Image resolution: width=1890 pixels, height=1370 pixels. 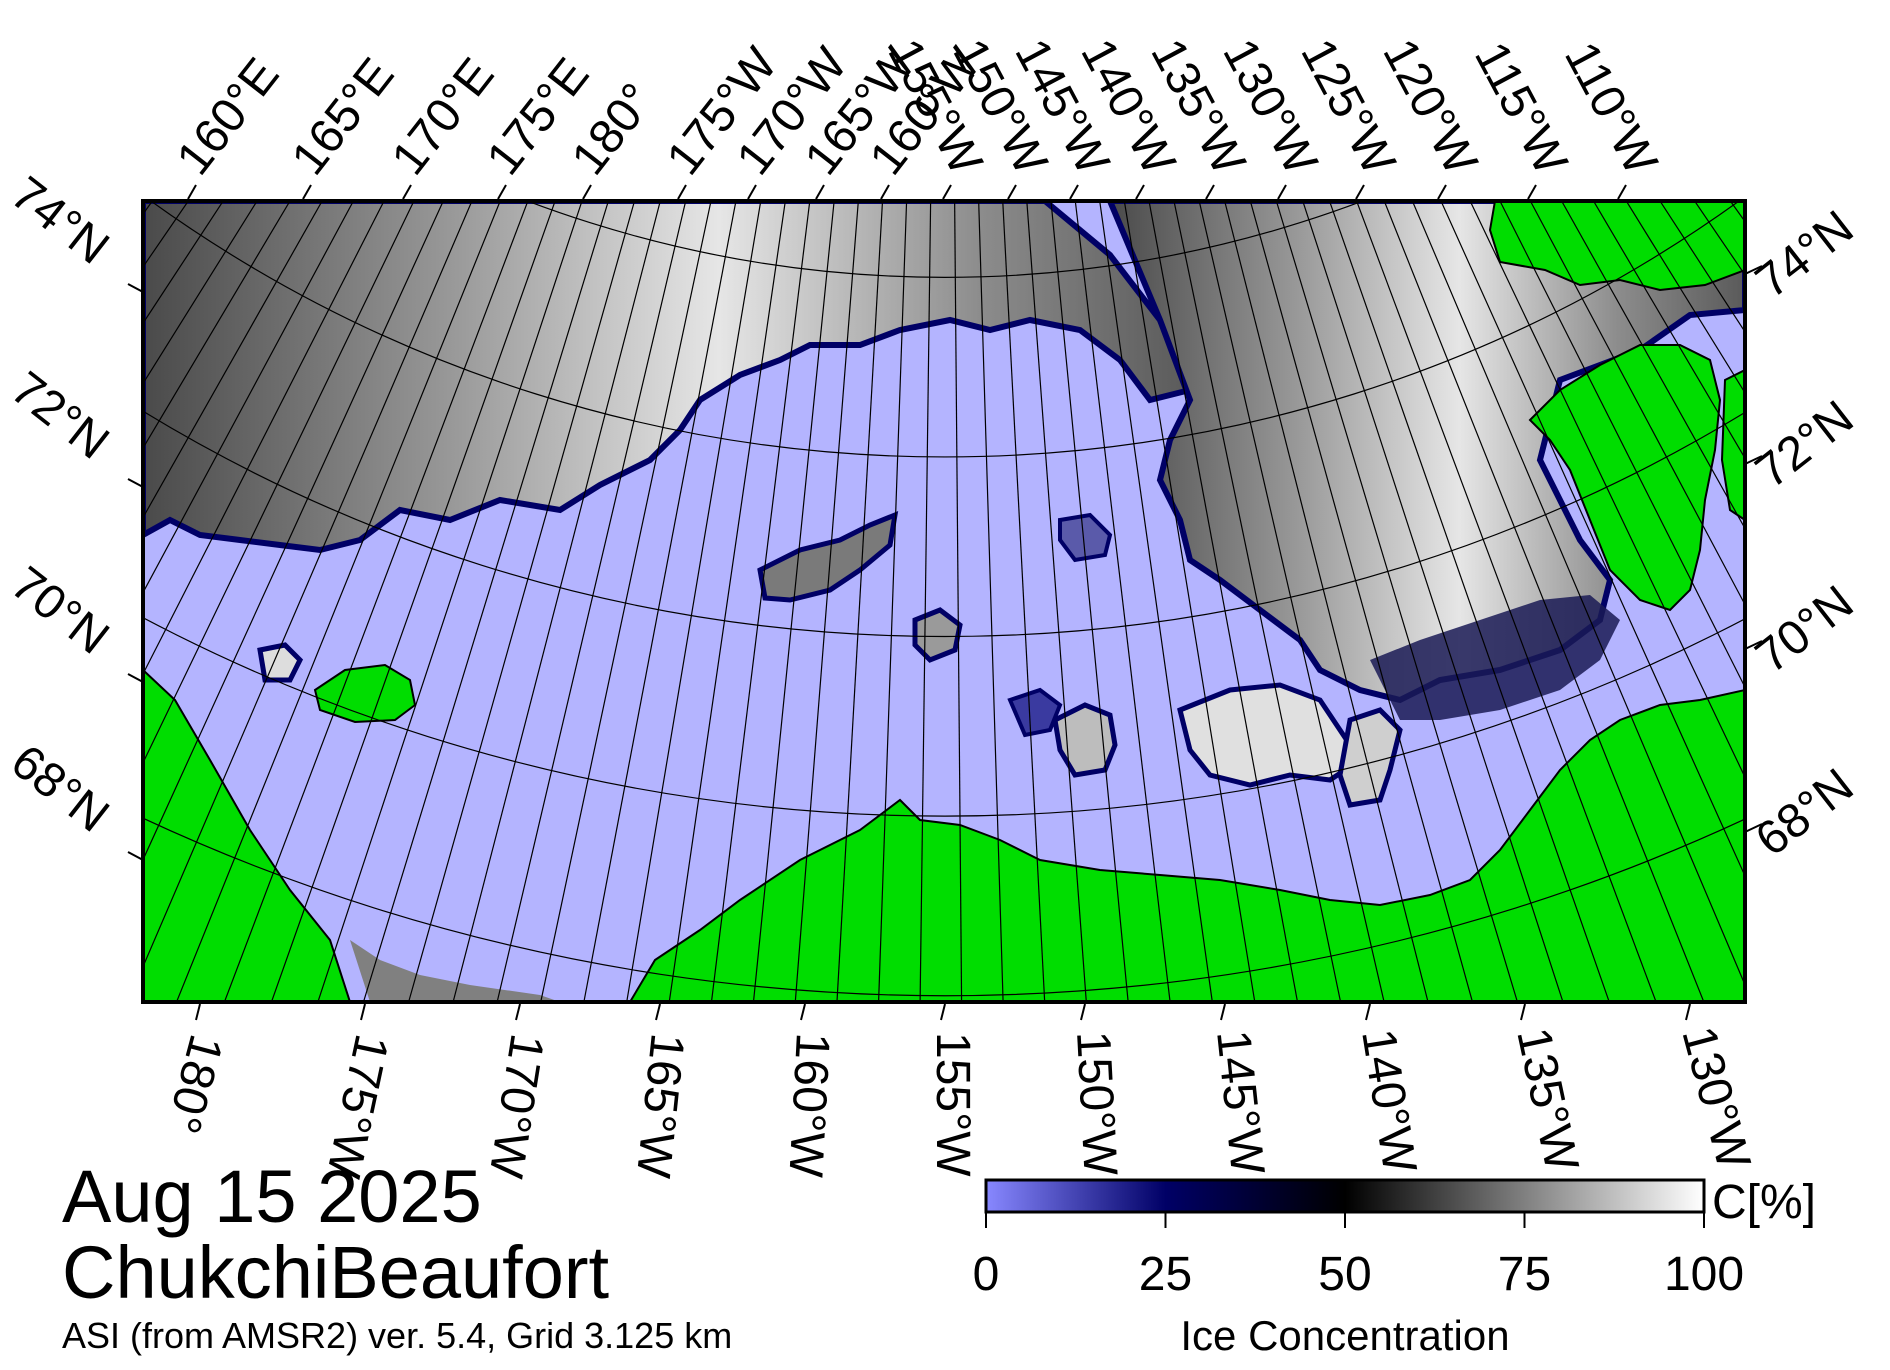 I want to click on colorbar-gradient, so click(x=1345, y=1196).